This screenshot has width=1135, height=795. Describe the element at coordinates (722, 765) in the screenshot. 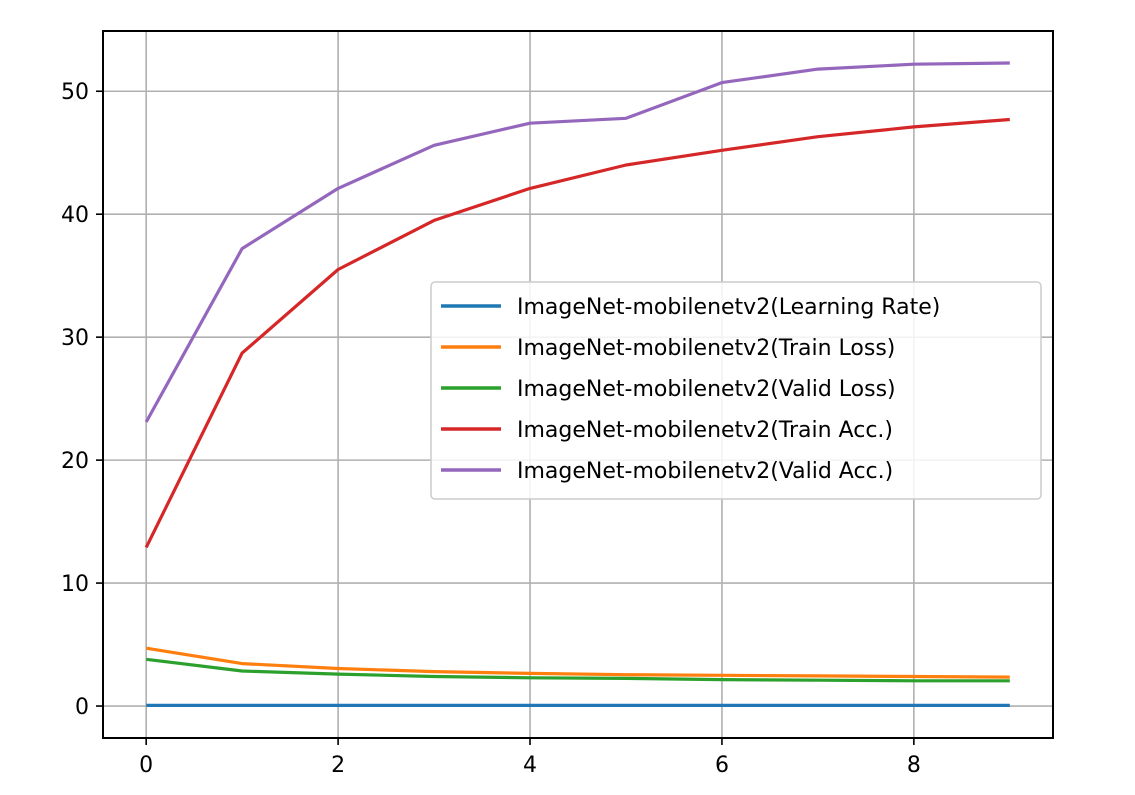

I see `x-tick-label: 6` at that location.